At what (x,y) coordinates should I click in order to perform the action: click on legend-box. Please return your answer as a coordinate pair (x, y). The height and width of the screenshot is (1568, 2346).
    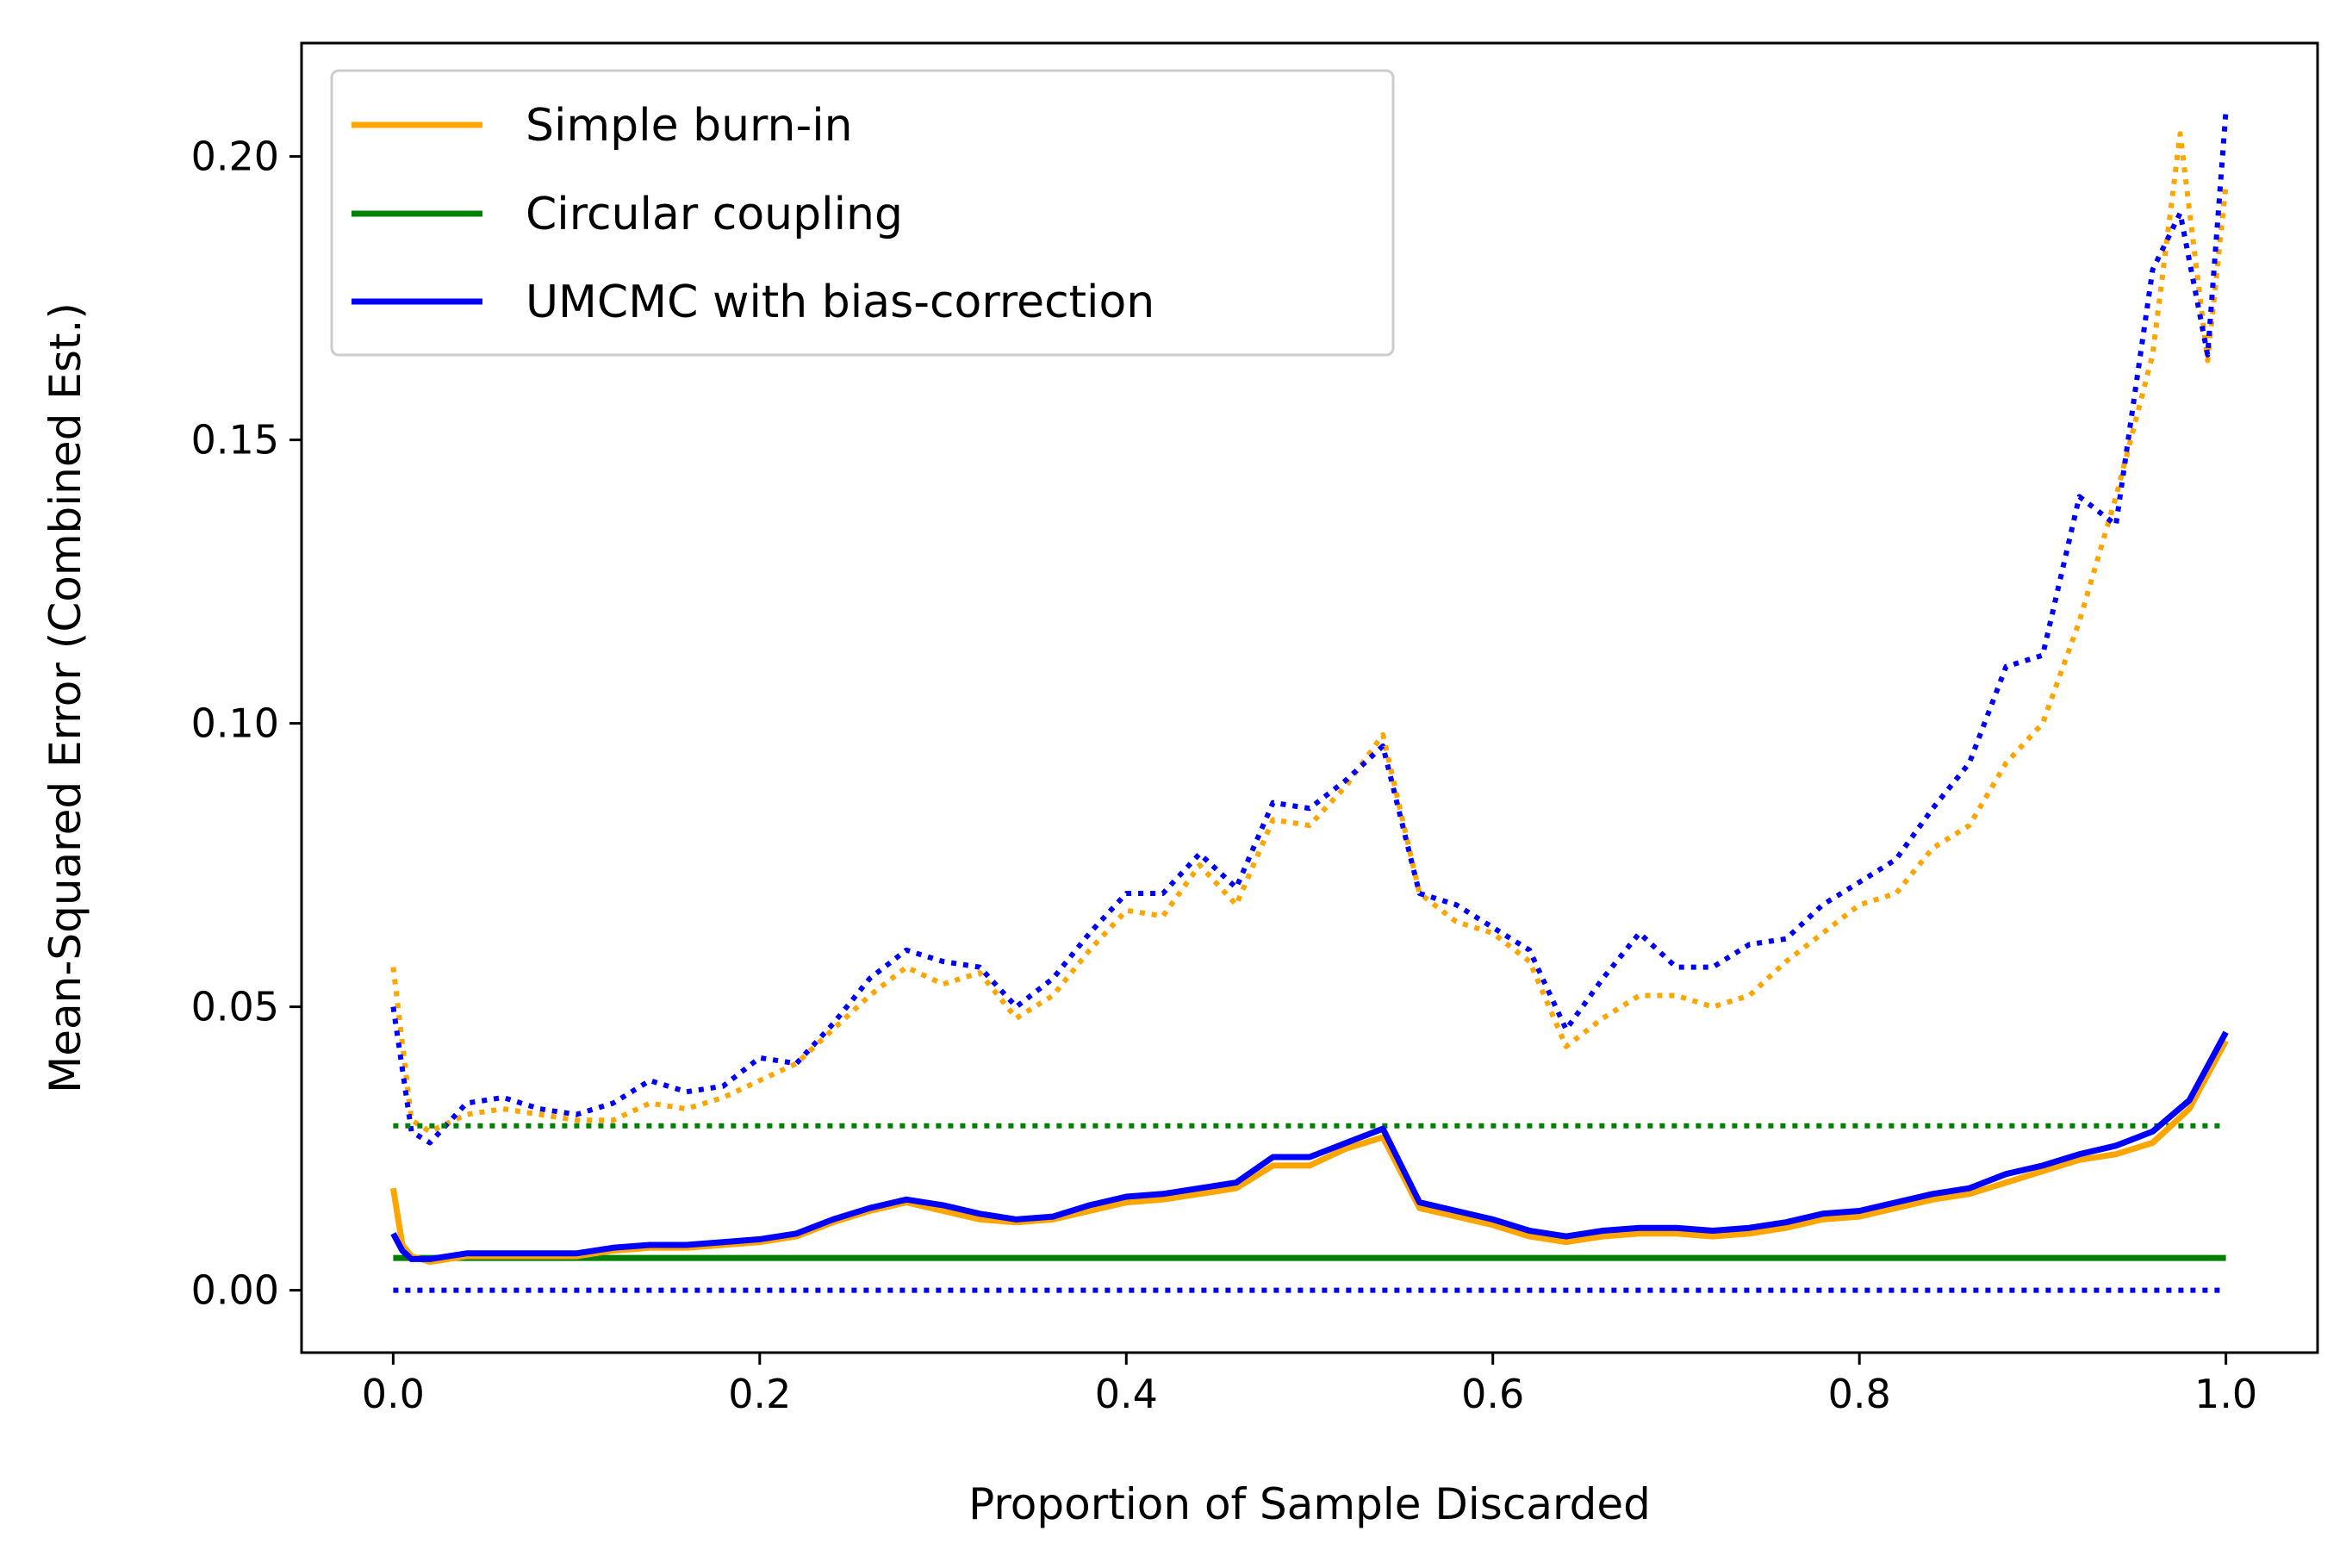
    Looking at the image, I should click on (862, 213).